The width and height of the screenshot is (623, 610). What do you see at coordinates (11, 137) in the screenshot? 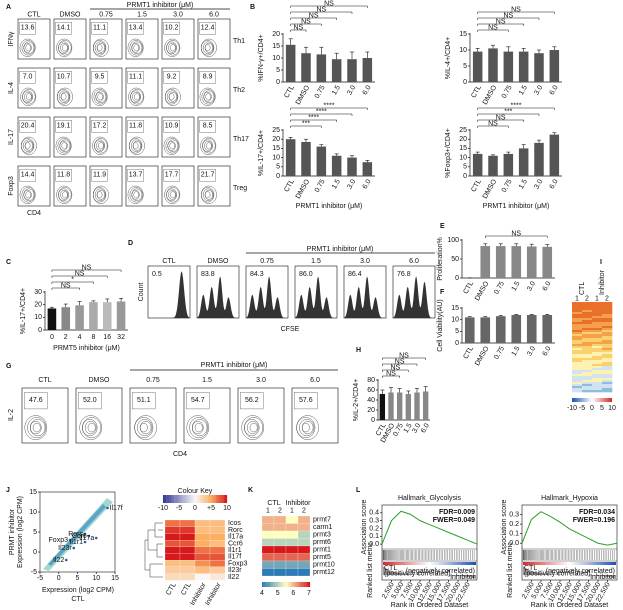
I see `marker-label: IL-17` at bounding box center [11, 137].